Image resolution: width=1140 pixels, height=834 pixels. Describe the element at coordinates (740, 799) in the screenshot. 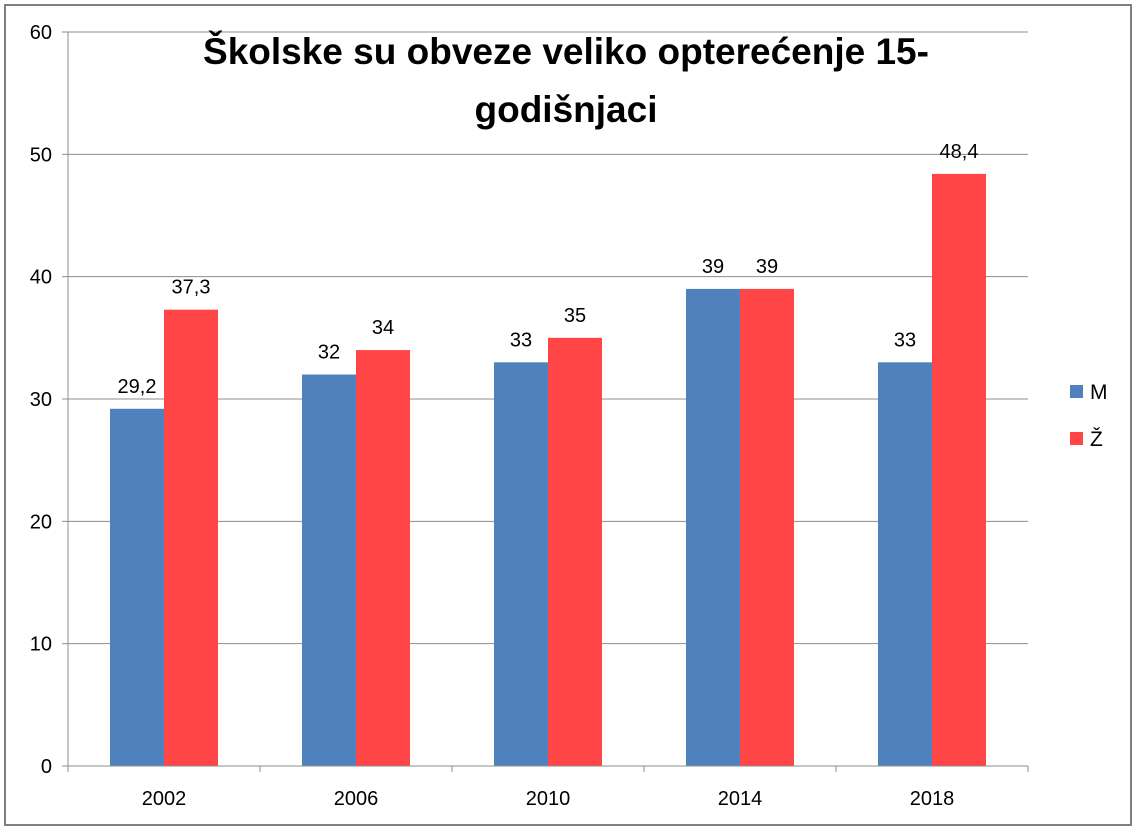

I see `x-tick-label-2014: 2014` at that location.